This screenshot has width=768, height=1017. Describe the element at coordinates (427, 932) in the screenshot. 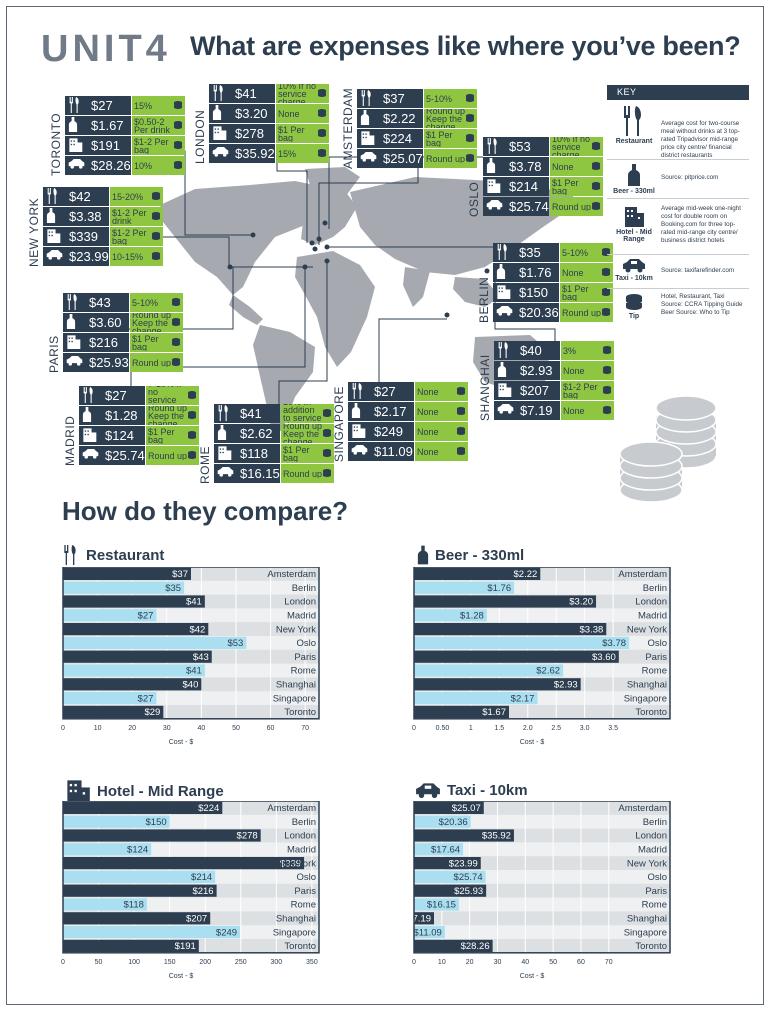

I see `bar-value-label: $11.09` at that location.